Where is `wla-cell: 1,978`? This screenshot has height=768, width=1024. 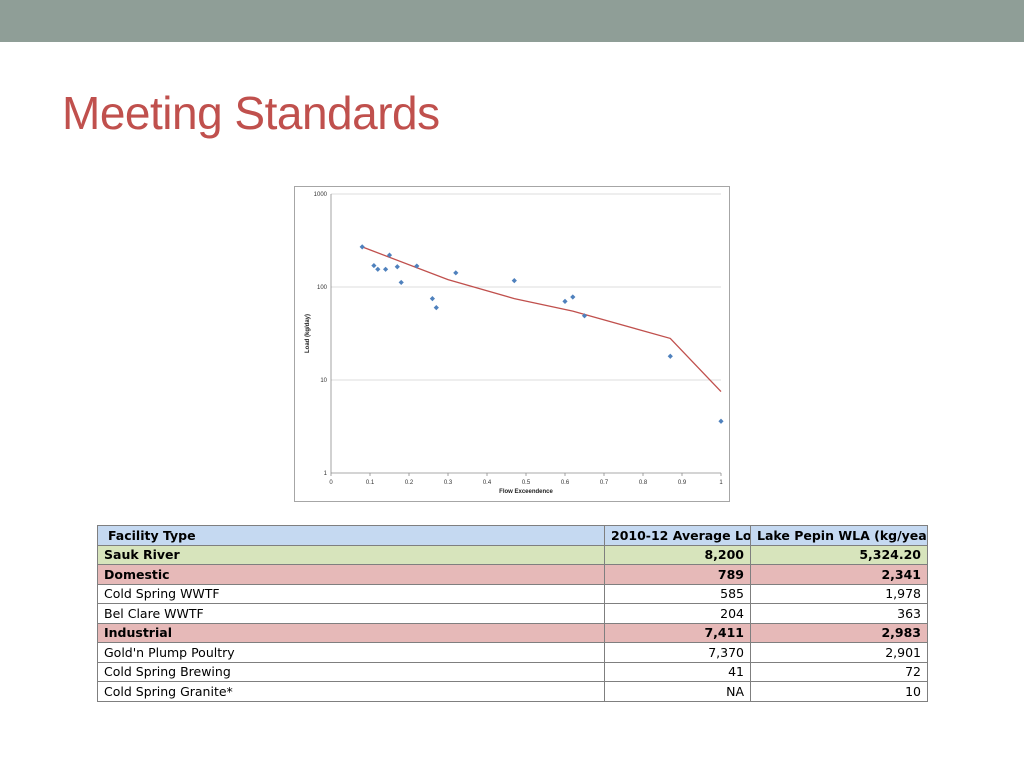
wla-cell: 1,978 is located at coordinates (839, 593).